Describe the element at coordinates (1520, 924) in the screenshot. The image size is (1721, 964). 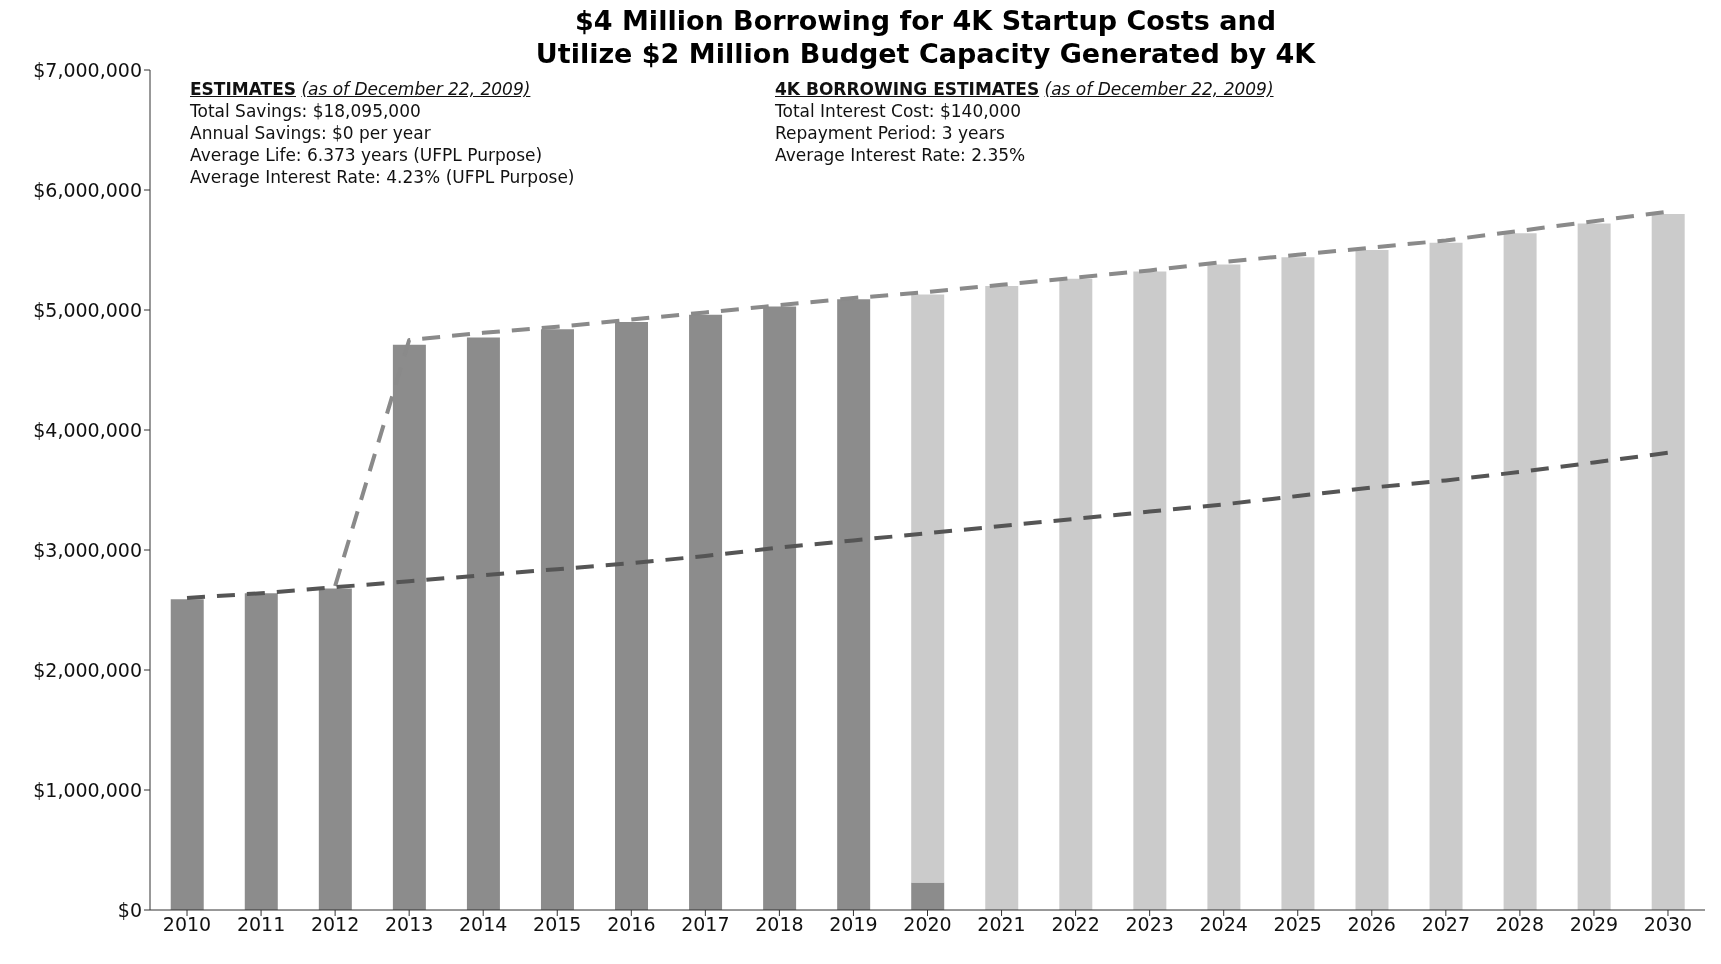
I see `x-tick-label: 2028` at that location.